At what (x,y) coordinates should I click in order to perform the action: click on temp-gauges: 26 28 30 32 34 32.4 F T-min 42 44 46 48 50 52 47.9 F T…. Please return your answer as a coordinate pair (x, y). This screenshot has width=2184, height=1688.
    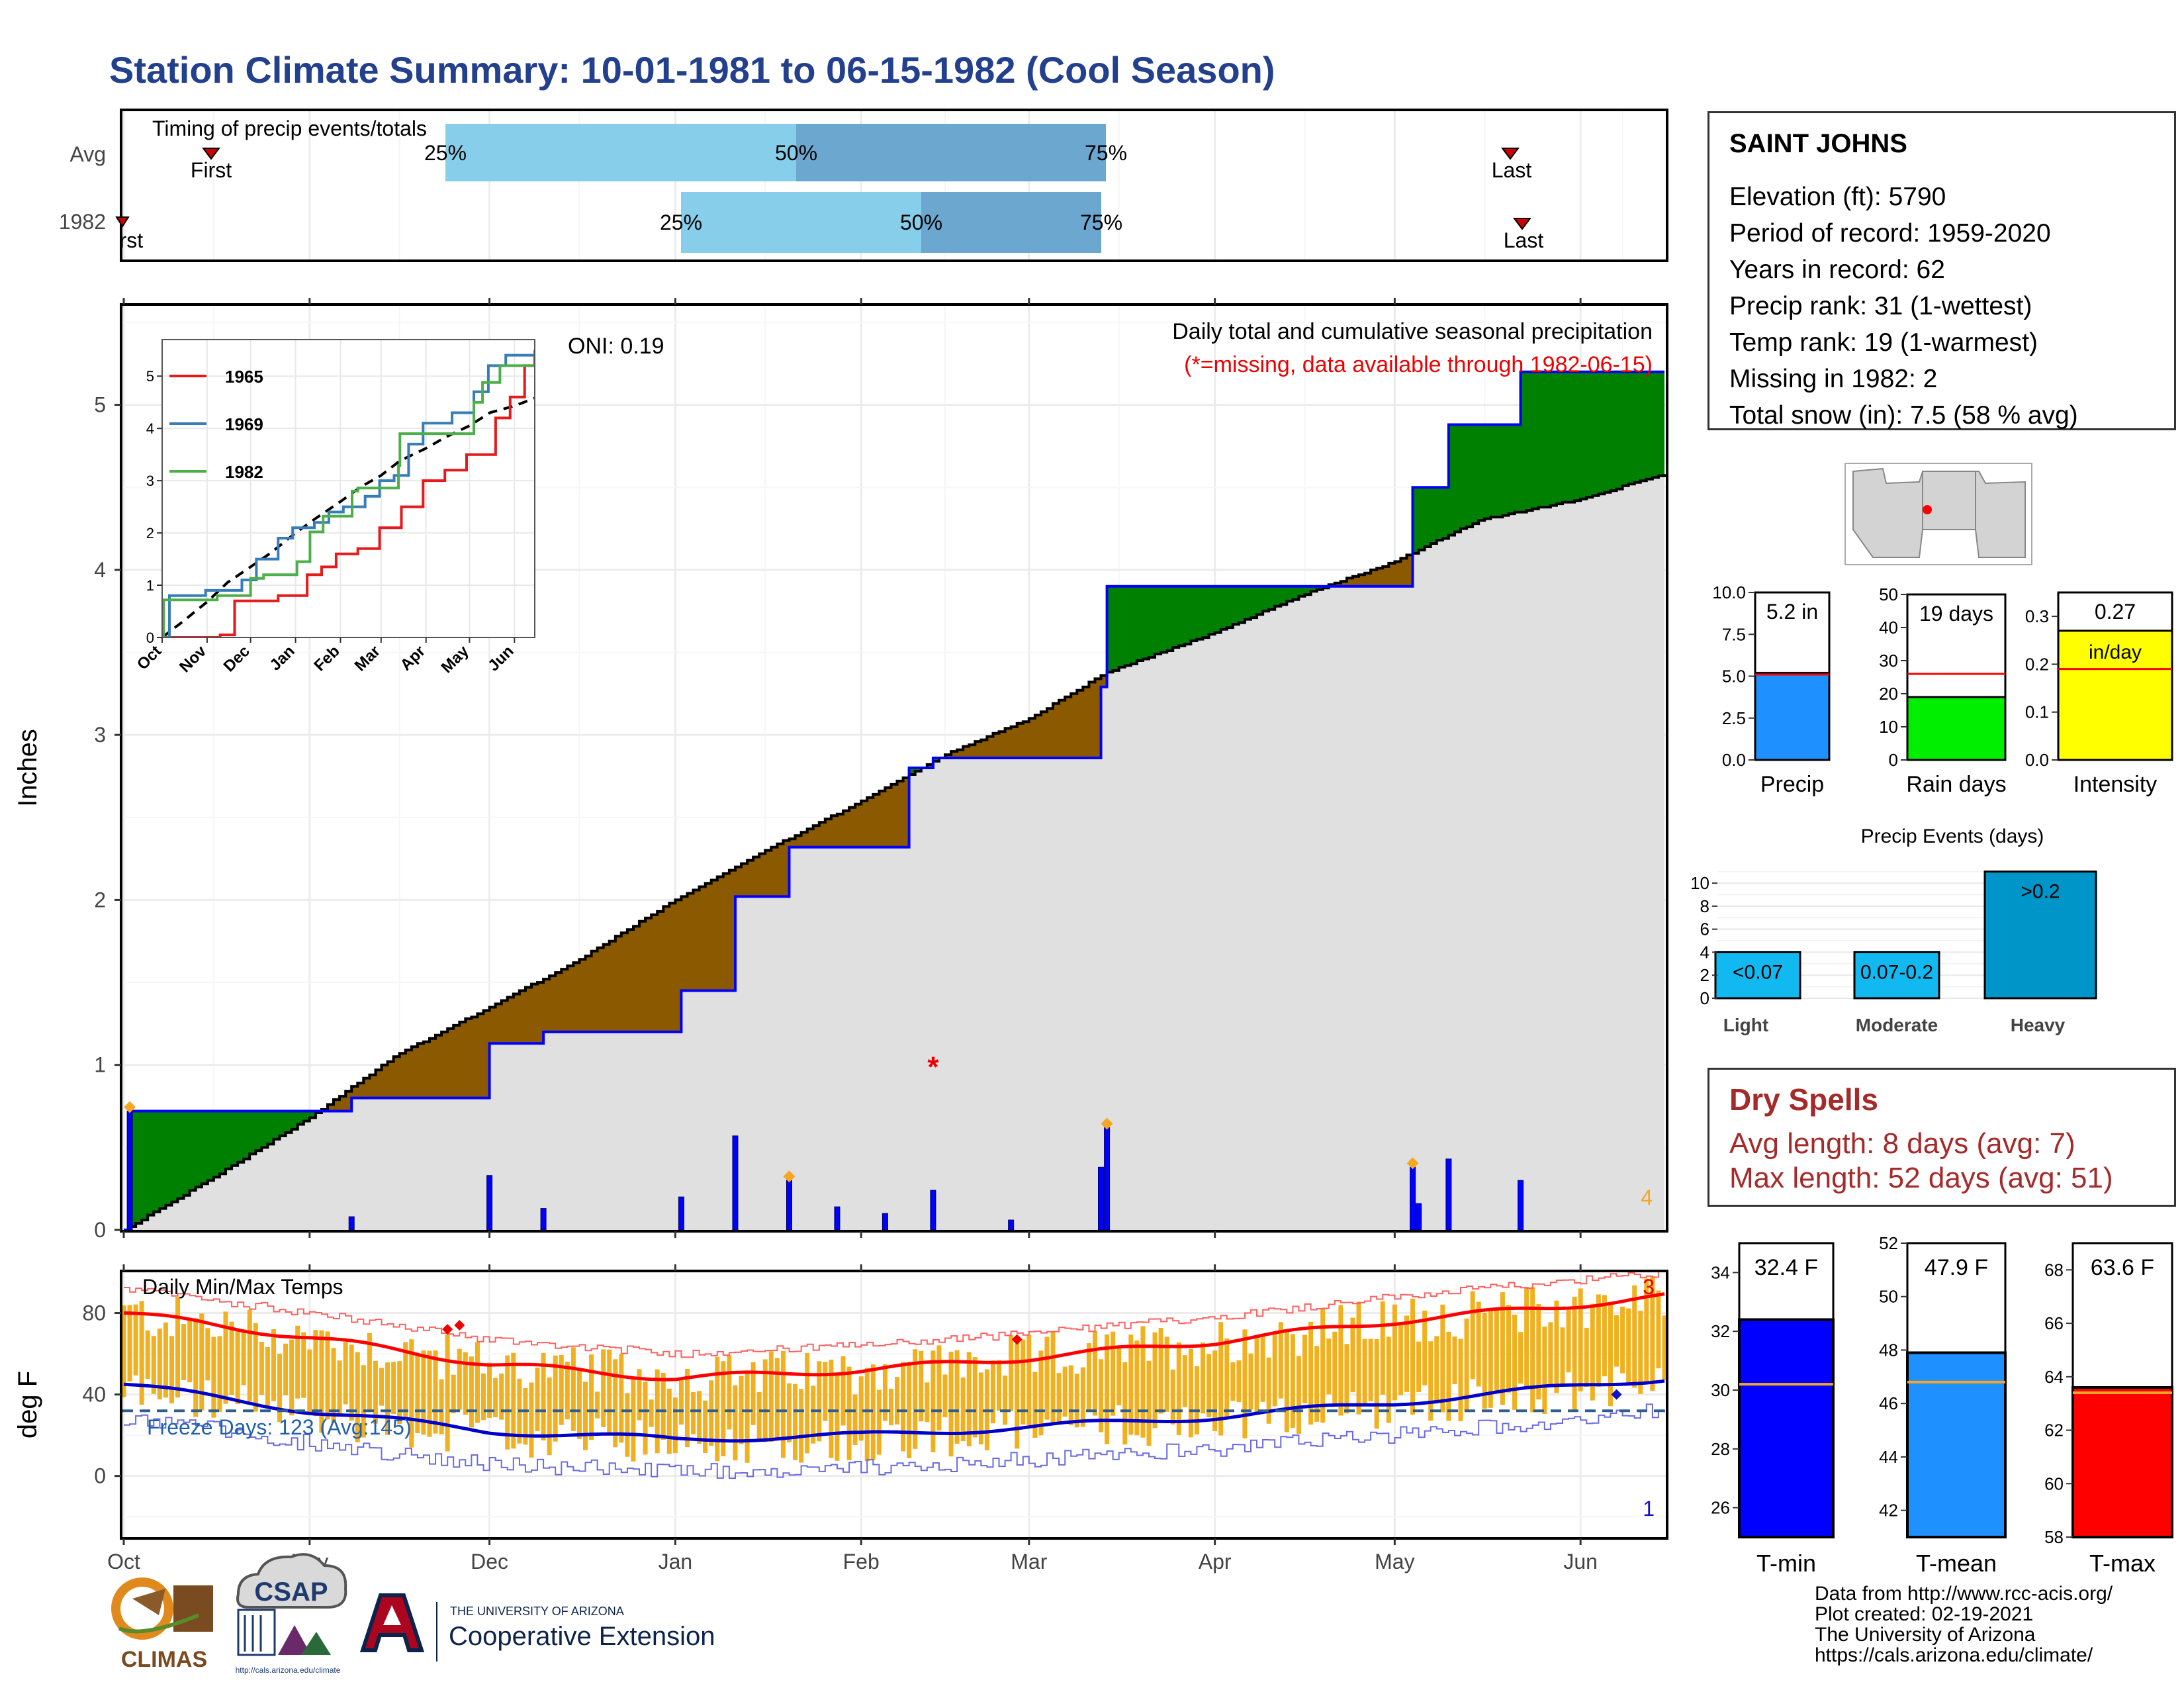
    Looking at the image, I should click on (1942, 1405).